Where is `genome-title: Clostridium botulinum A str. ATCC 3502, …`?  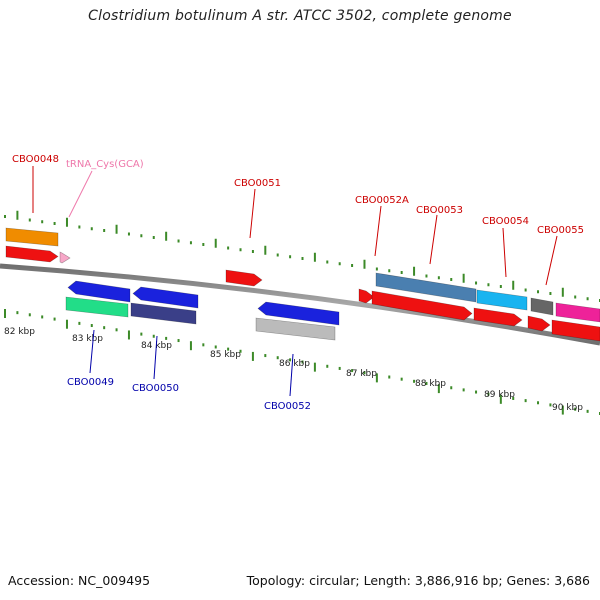
genome-title: Clostridium botulinum A str. ATCC 3502, … is located at coordinates (300, 16).